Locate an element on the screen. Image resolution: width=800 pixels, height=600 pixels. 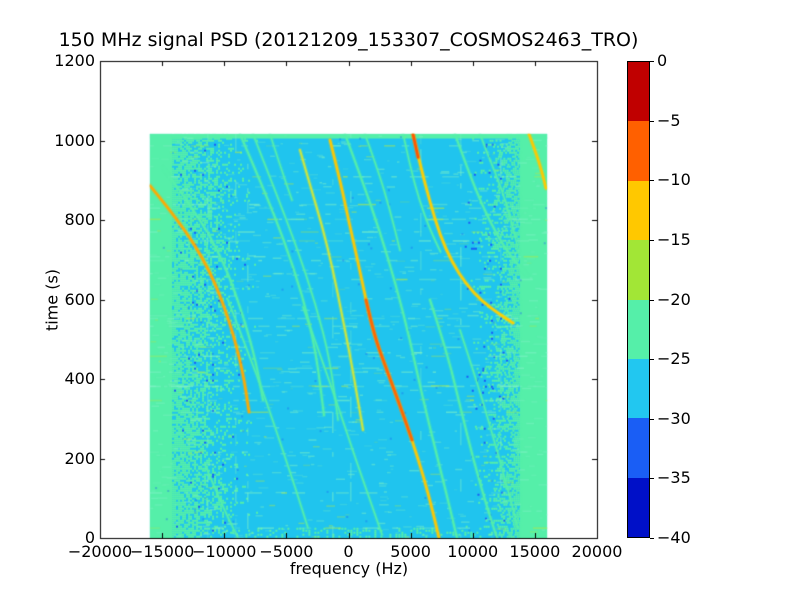
x-tick-label: −5000 is located at coordinates (286, 551).